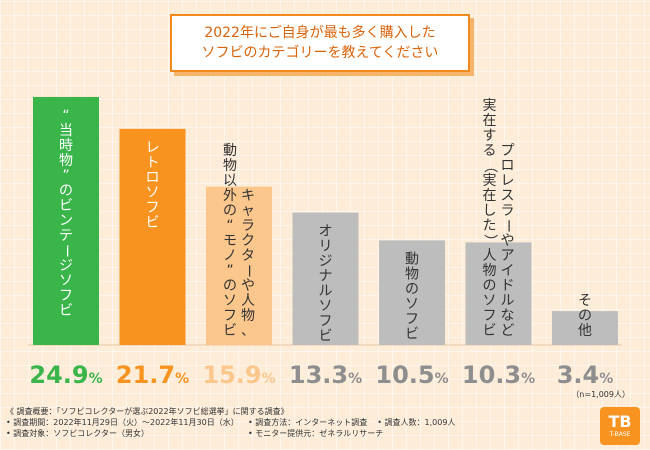  What do you see at coordinates (230, 256) in the screenshot?
I see `bar-label-char: ノ` at bounding box center [230, 256].